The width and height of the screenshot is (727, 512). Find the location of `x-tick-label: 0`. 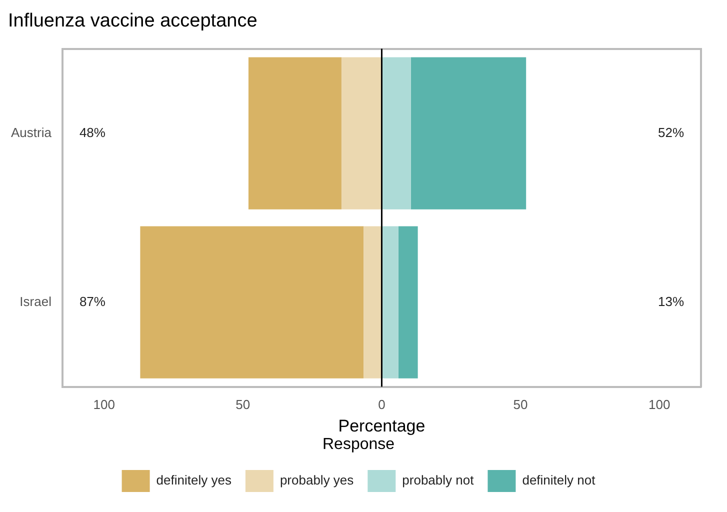

x-tick-label: 0 is located at coordinates (382, 404).